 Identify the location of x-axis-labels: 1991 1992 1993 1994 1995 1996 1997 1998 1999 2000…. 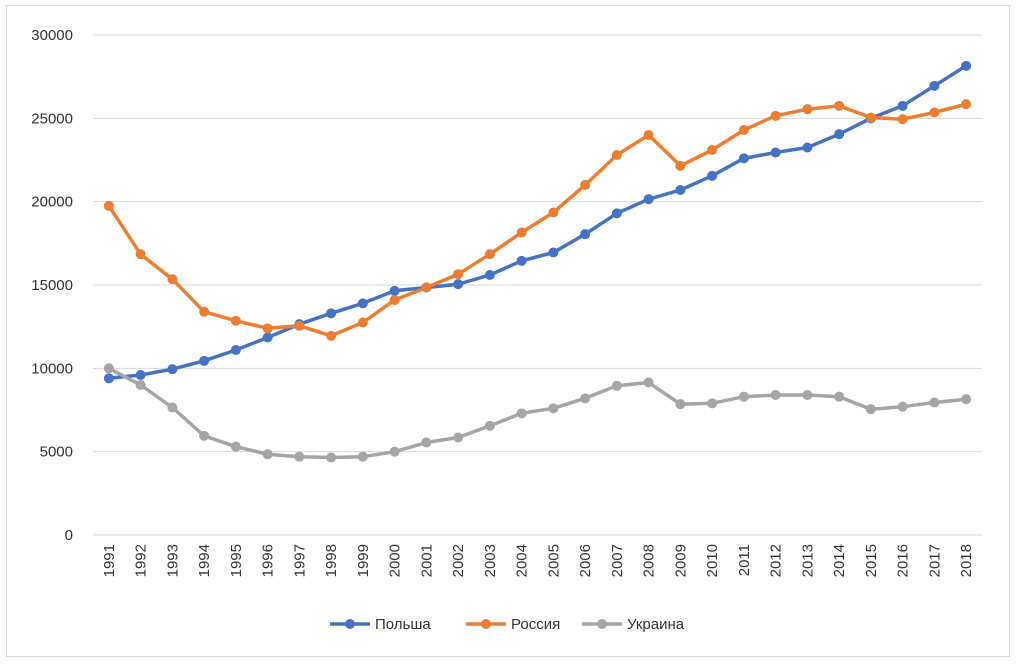
(538, 560).